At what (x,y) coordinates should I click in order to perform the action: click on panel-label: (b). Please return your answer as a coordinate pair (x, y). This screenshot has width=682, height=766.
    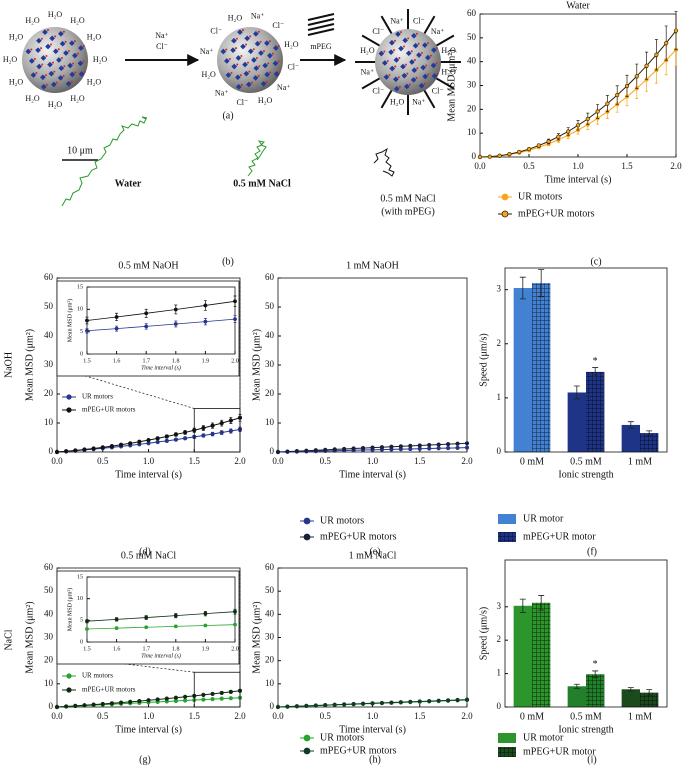
    Looking at the image, I should click on (228, 261).